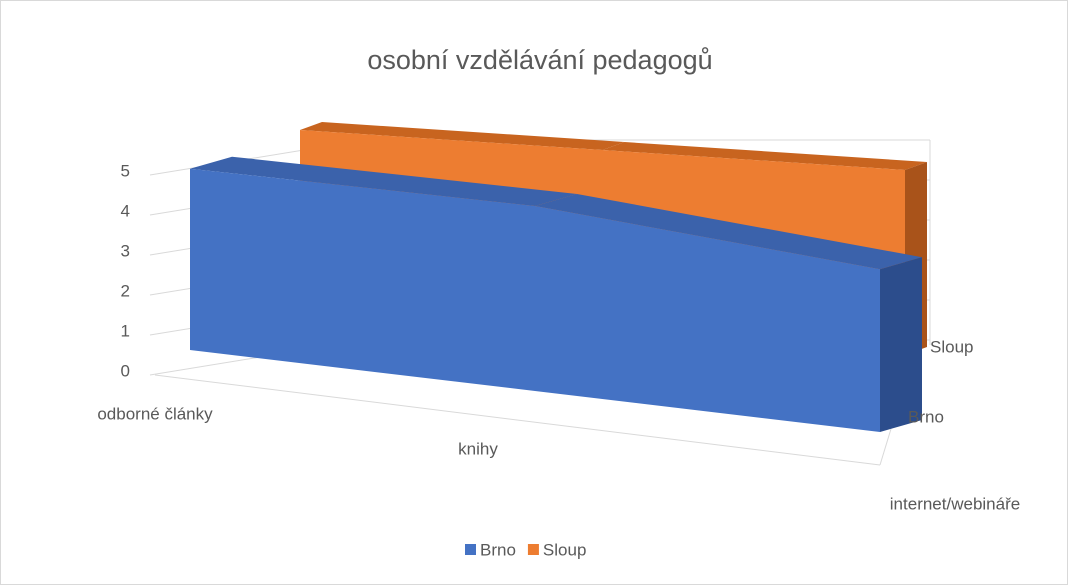 This screenshot has height=585, width=1068. Describe the element at coordinates (125, 370) in the screenshot. I see `y-tick-label: 0` at that location.